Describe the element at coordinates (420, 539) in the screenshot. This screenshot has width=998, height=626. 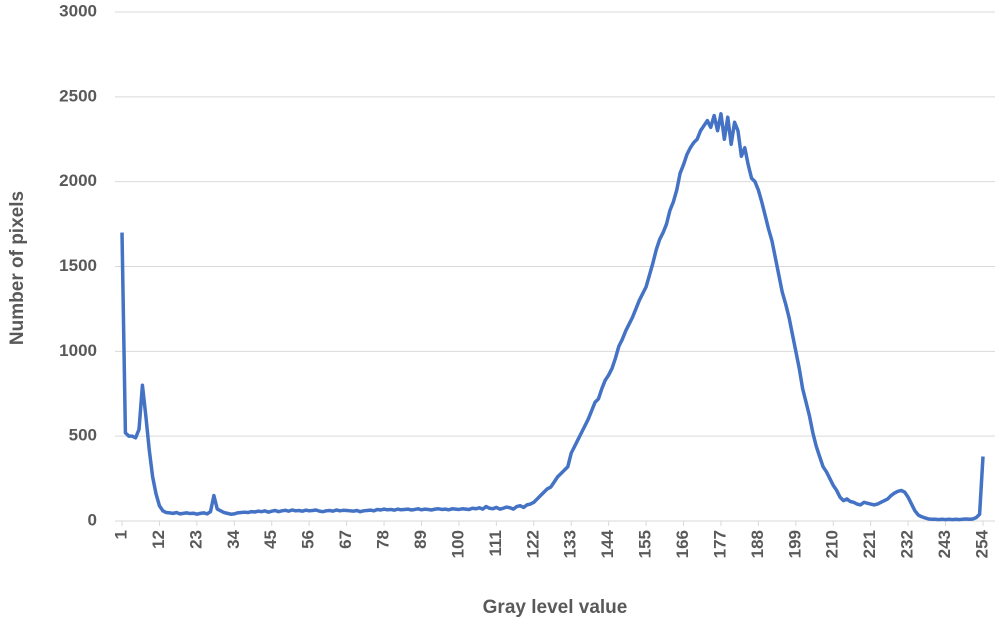
I see `x-tick-label: 89` at that location.